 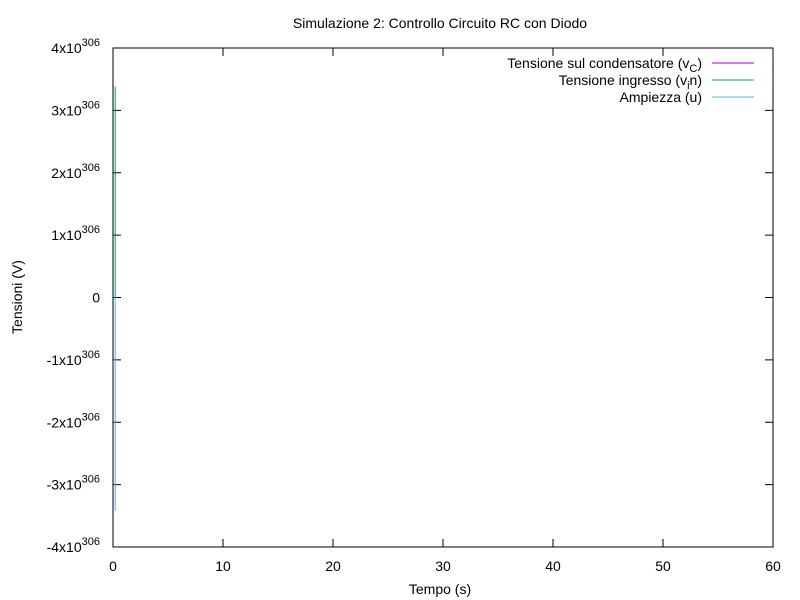 What do you see at coordinates (64, 485) in the screenshot?
I see `y-tick-label-base: -3x10` at bounding box center [64, 485].